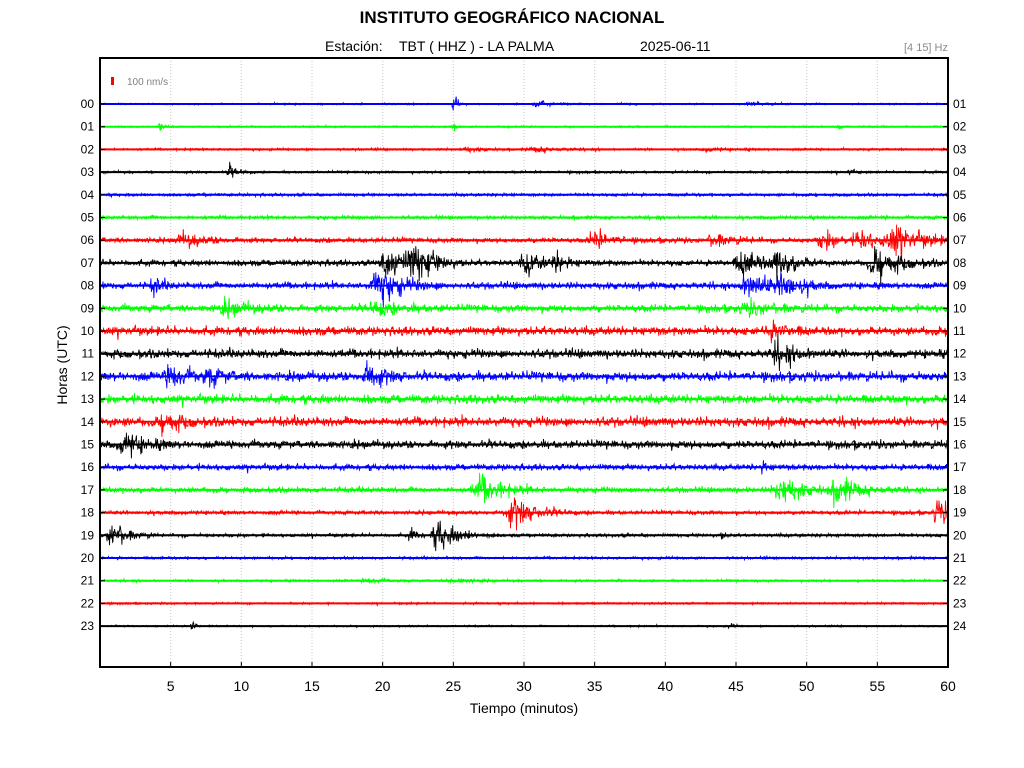 This screenshot has height=768, width=1024. I want to click on left-tick-label: 16, so click(88, 467).